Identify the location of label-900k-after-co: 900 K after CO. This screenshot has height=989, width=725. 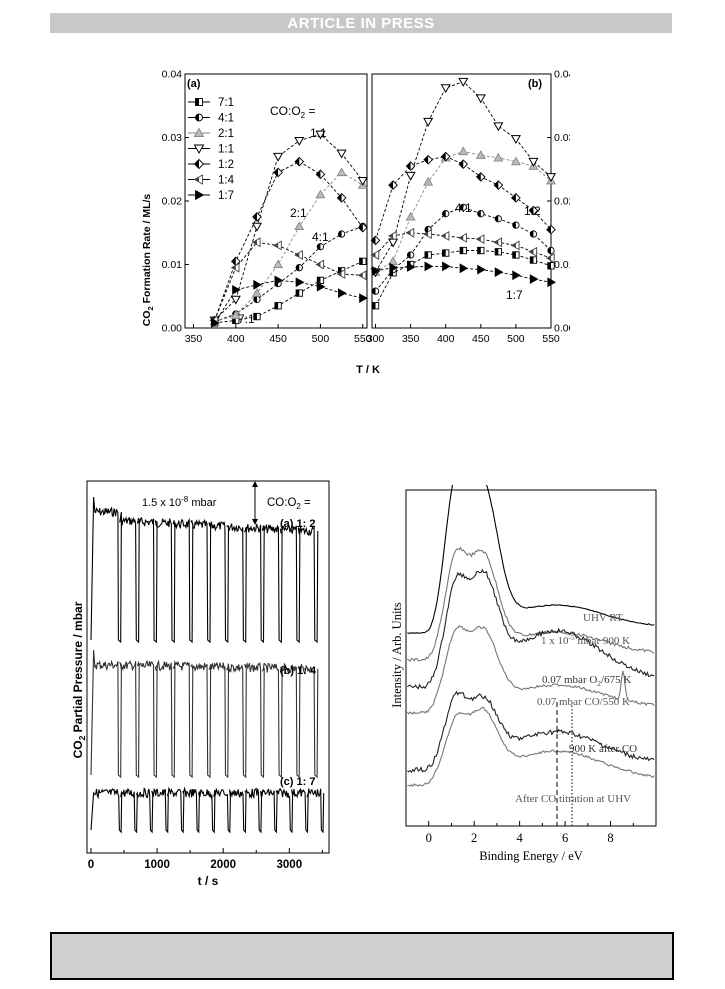
(603, 749).